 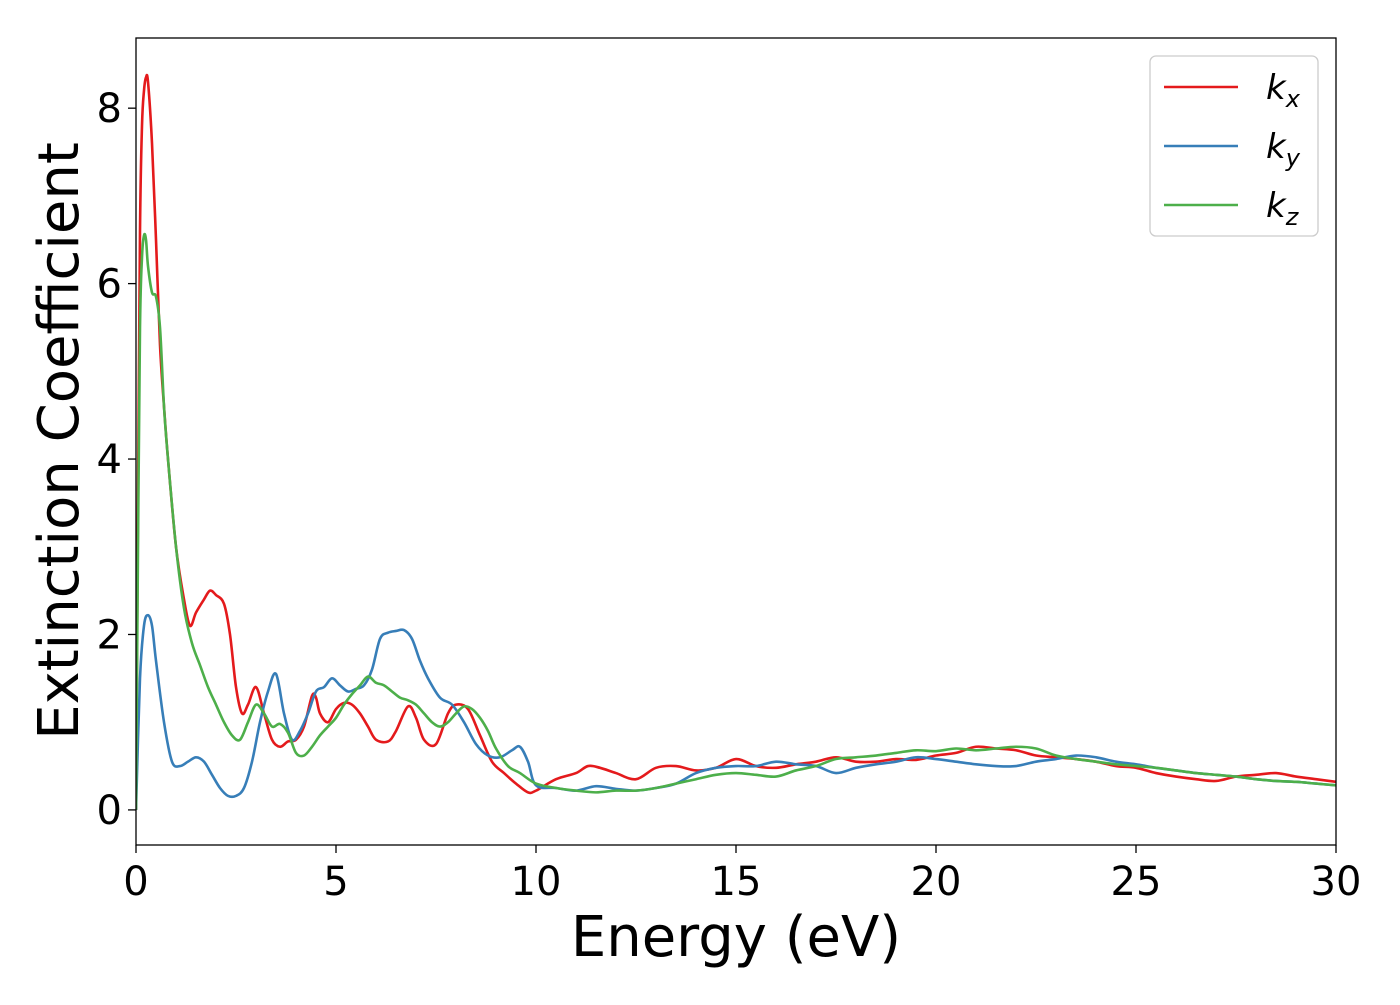 What do you see at coordinates (109, 811) in the screenshot?
I see `y-tick-label: 0` at bounding box center [109, 811].